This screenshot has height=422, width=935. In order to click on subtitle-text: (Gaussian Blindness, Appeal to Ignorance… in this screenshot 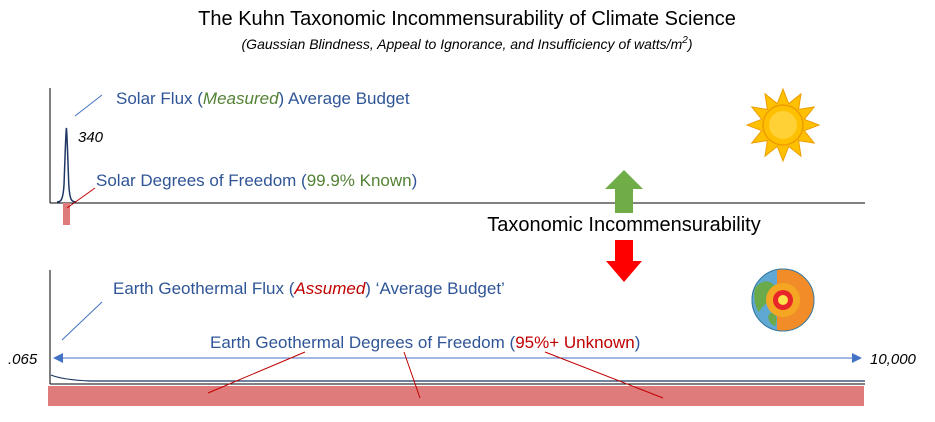, I will do `click(462, 44)`.